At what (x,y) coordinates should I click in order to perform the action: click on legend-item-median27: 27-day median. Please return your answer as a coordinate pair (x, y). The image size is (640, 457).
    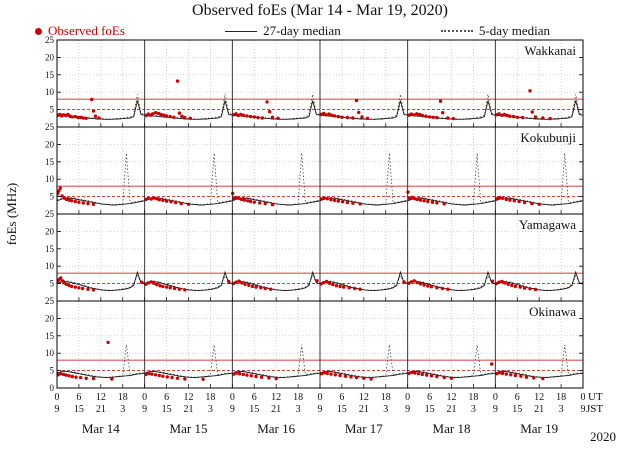
    Looking at the image, I should click on (283, 31).